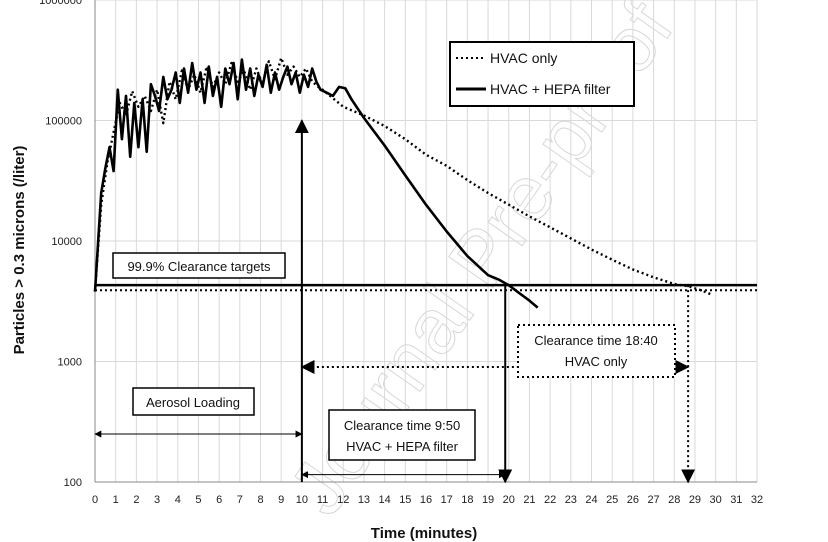 The height and width of the screenshot is (542, 828). I want to click on x-tick-label: 3, so click(157, 500).